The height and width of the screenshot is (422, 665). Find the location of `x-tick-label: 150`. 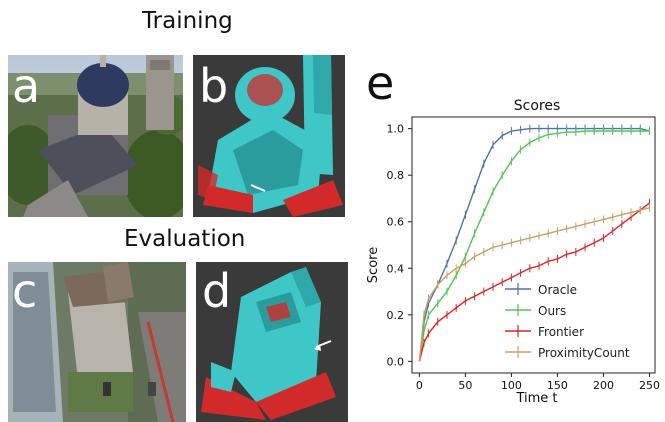

x-tick-label: 150 is located at coordinates (557, 385).